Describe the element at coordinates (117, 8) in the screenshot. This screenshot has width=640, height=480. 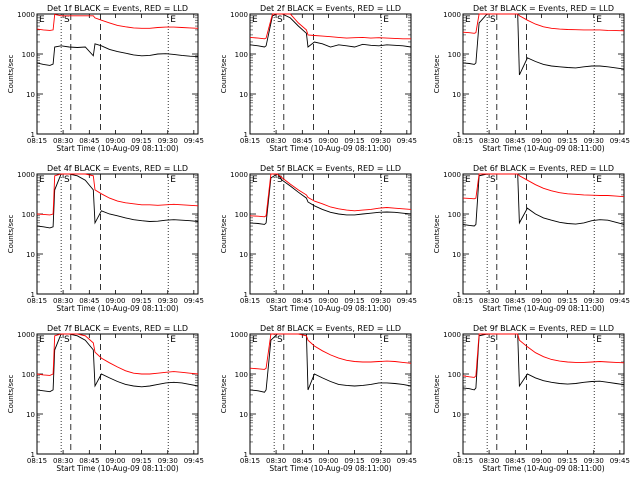
I see `chart-title: Det 1f BLACK = Events, RED = LLD` at that location.